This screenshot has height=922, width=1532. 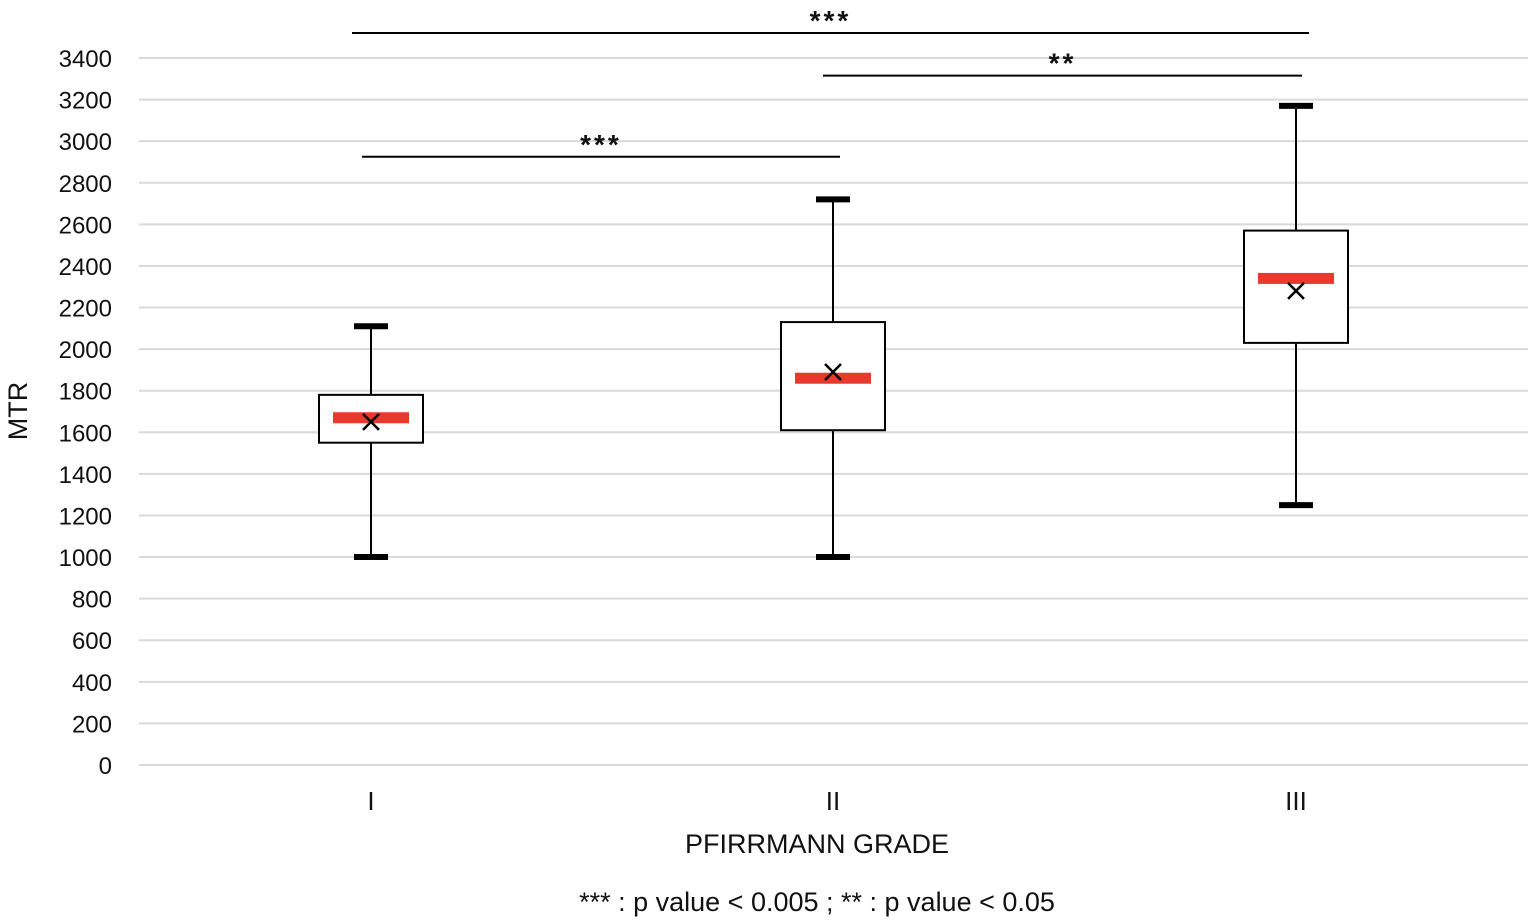 What do you see at coordinates (830, 82) in the screenshot?
I see `significance-brackets: ********` at bounding box center [830, 82].